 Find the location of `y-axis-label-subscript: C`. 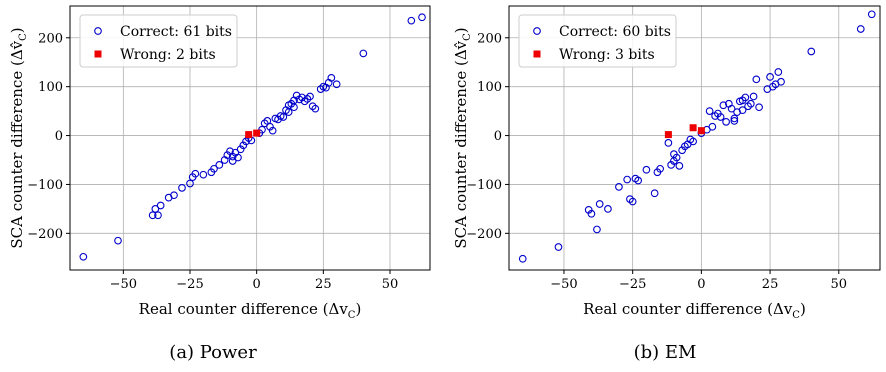

y-axis-label-subscript: C is located at coordinates (23, 37).